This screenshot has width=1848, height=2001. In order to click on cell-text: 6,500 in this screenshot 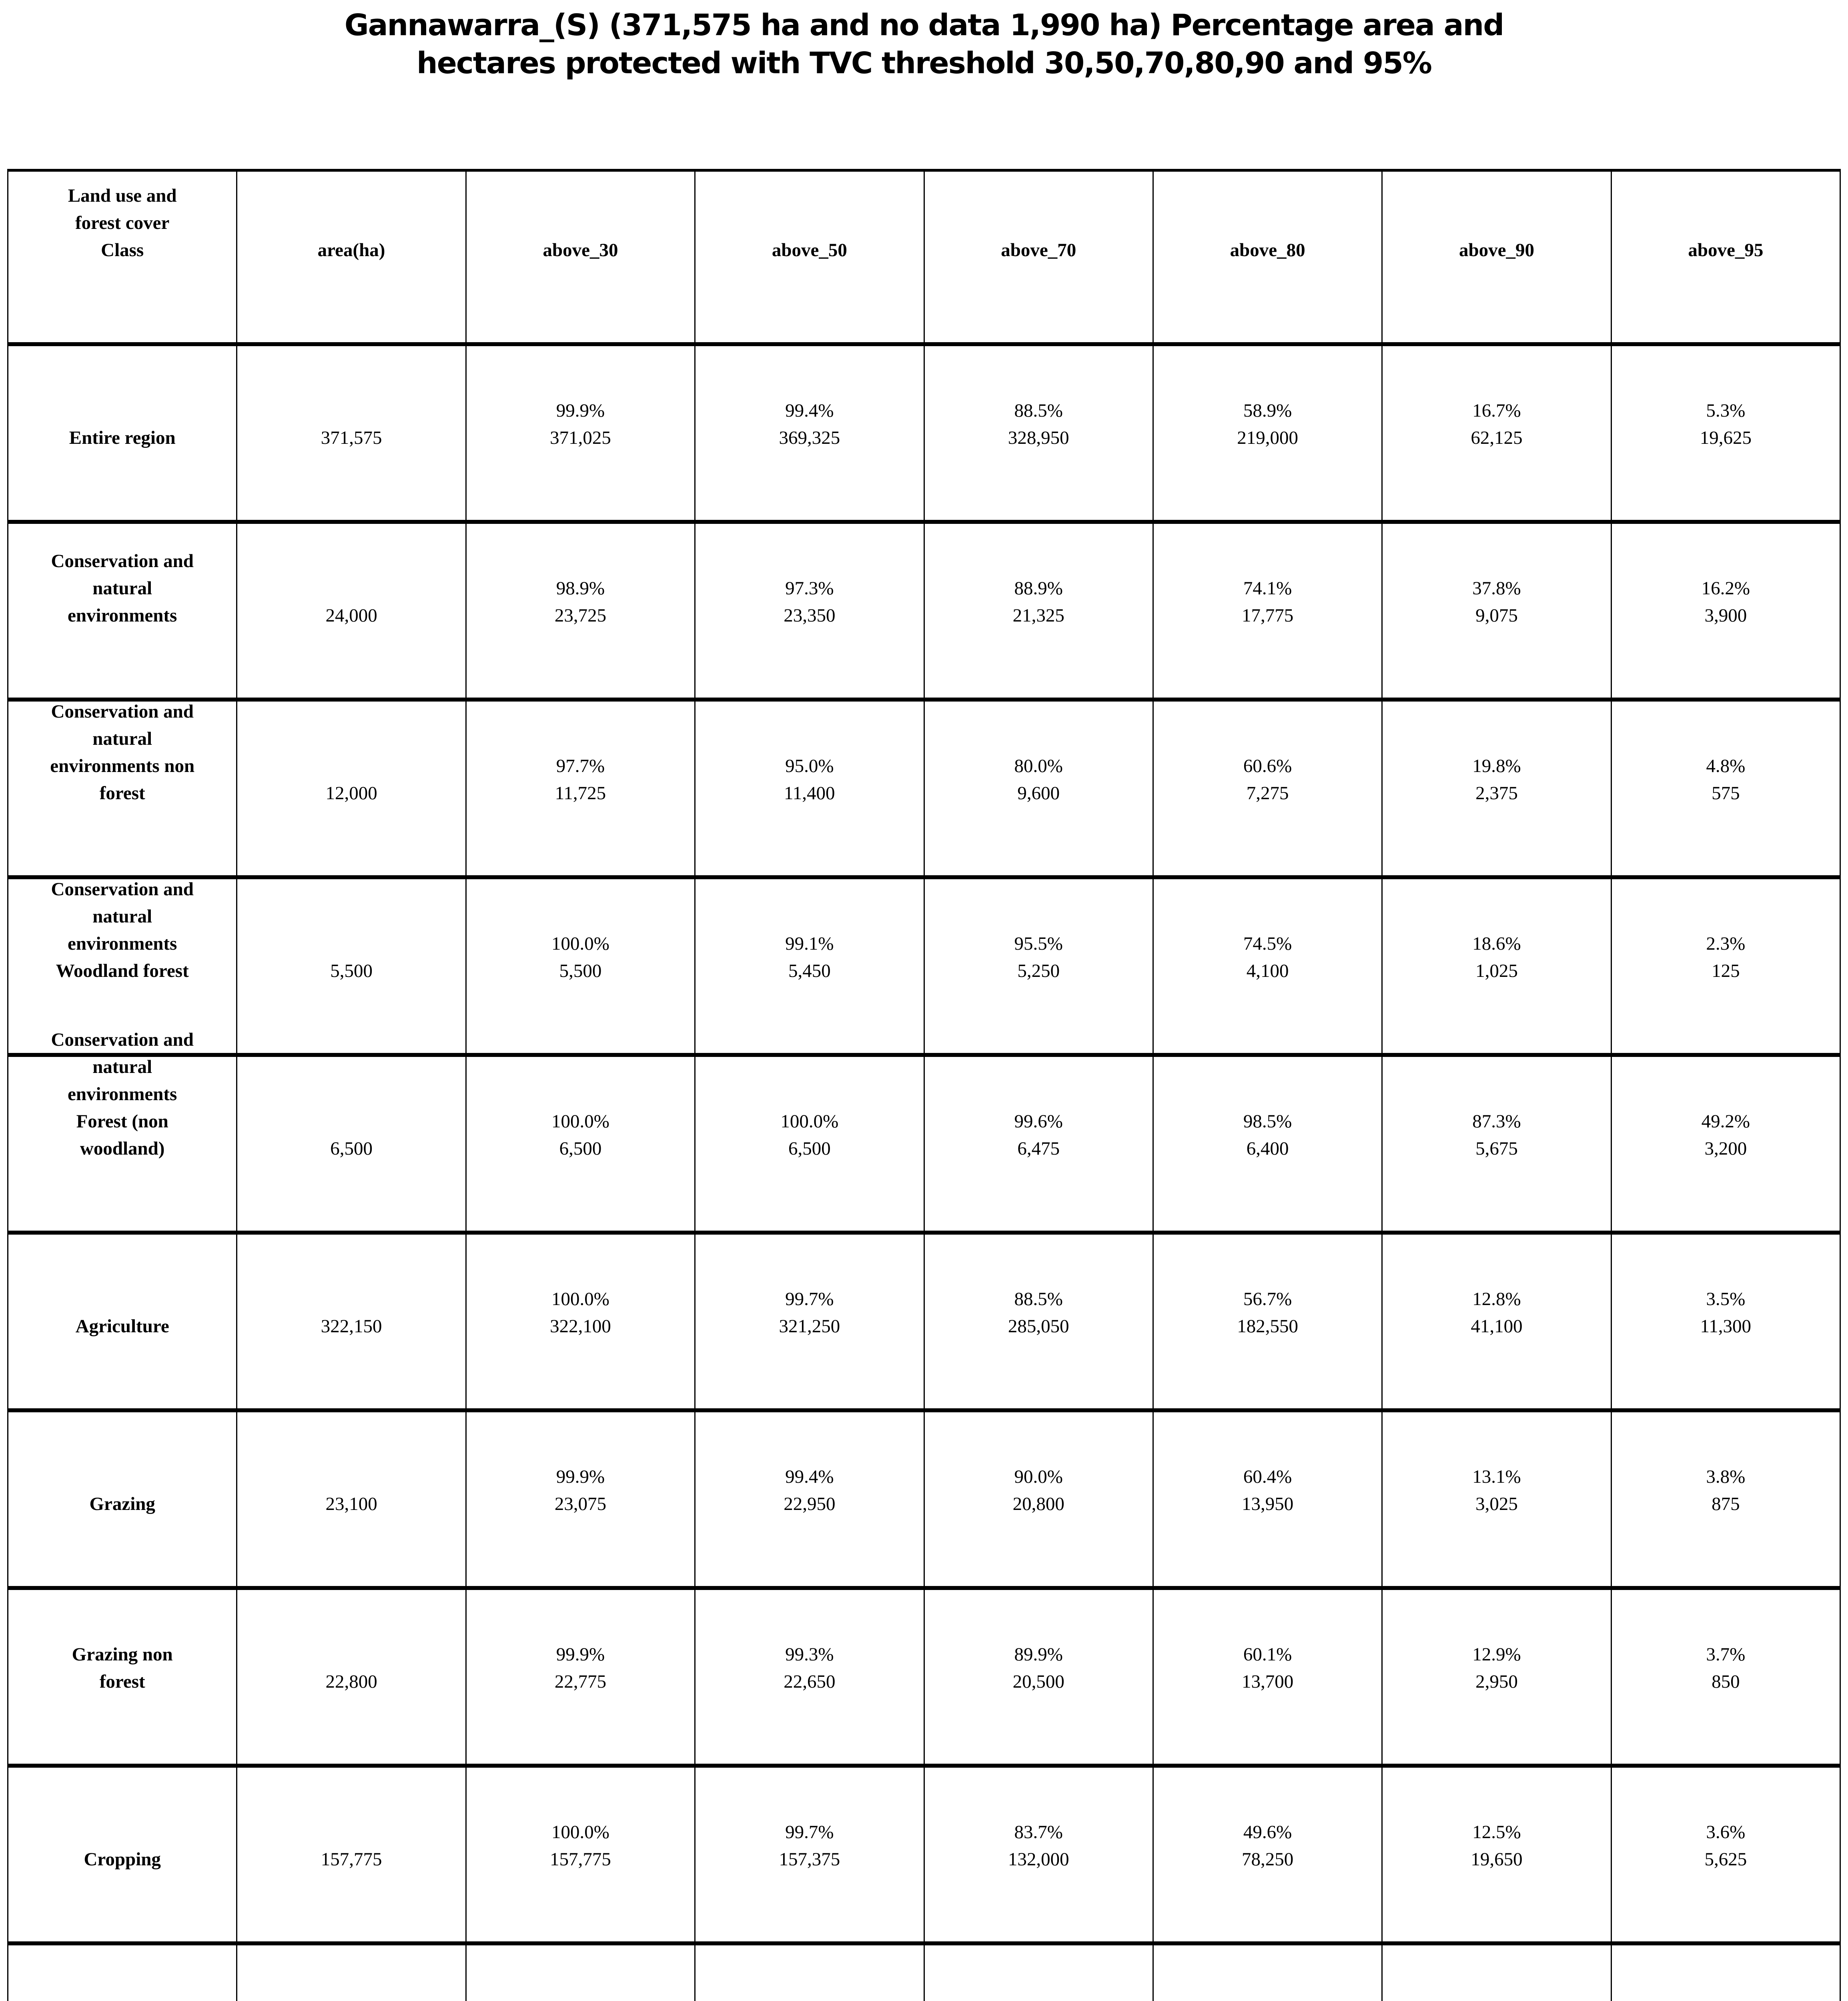, I will do `click(351, 1148)`.